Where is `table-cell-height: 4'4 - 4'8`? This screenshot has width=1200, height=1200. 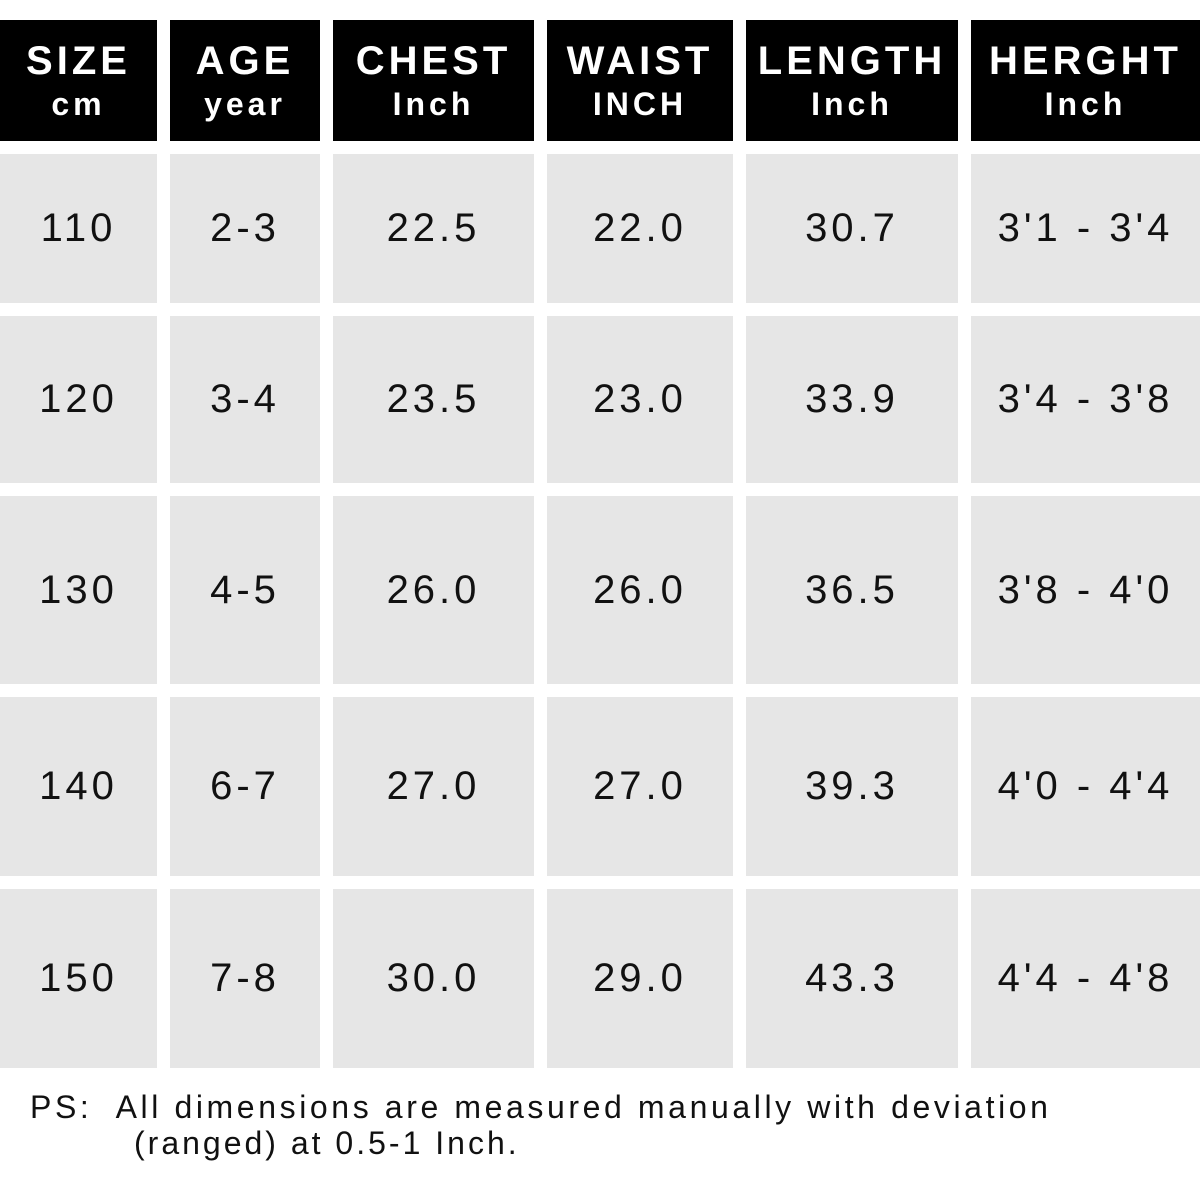
table-cell-height: 4'4 - 4'8 is located at coordinates (1085, 978).